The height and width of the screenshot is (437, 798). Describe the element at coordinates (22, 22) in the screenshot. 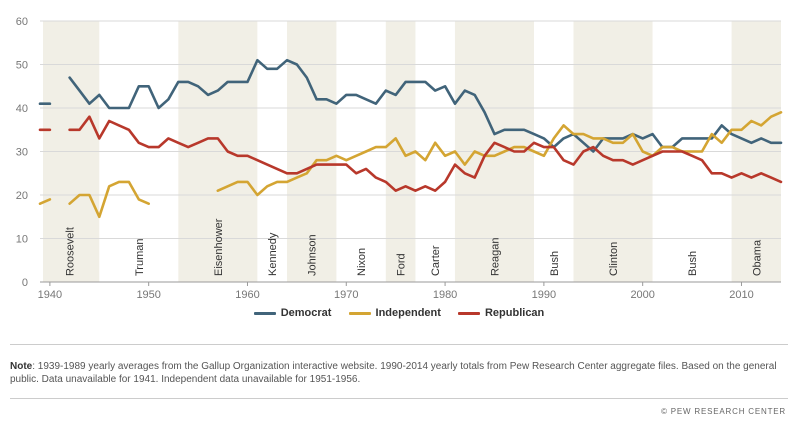

I see `y-tick-label: 60` at that location.